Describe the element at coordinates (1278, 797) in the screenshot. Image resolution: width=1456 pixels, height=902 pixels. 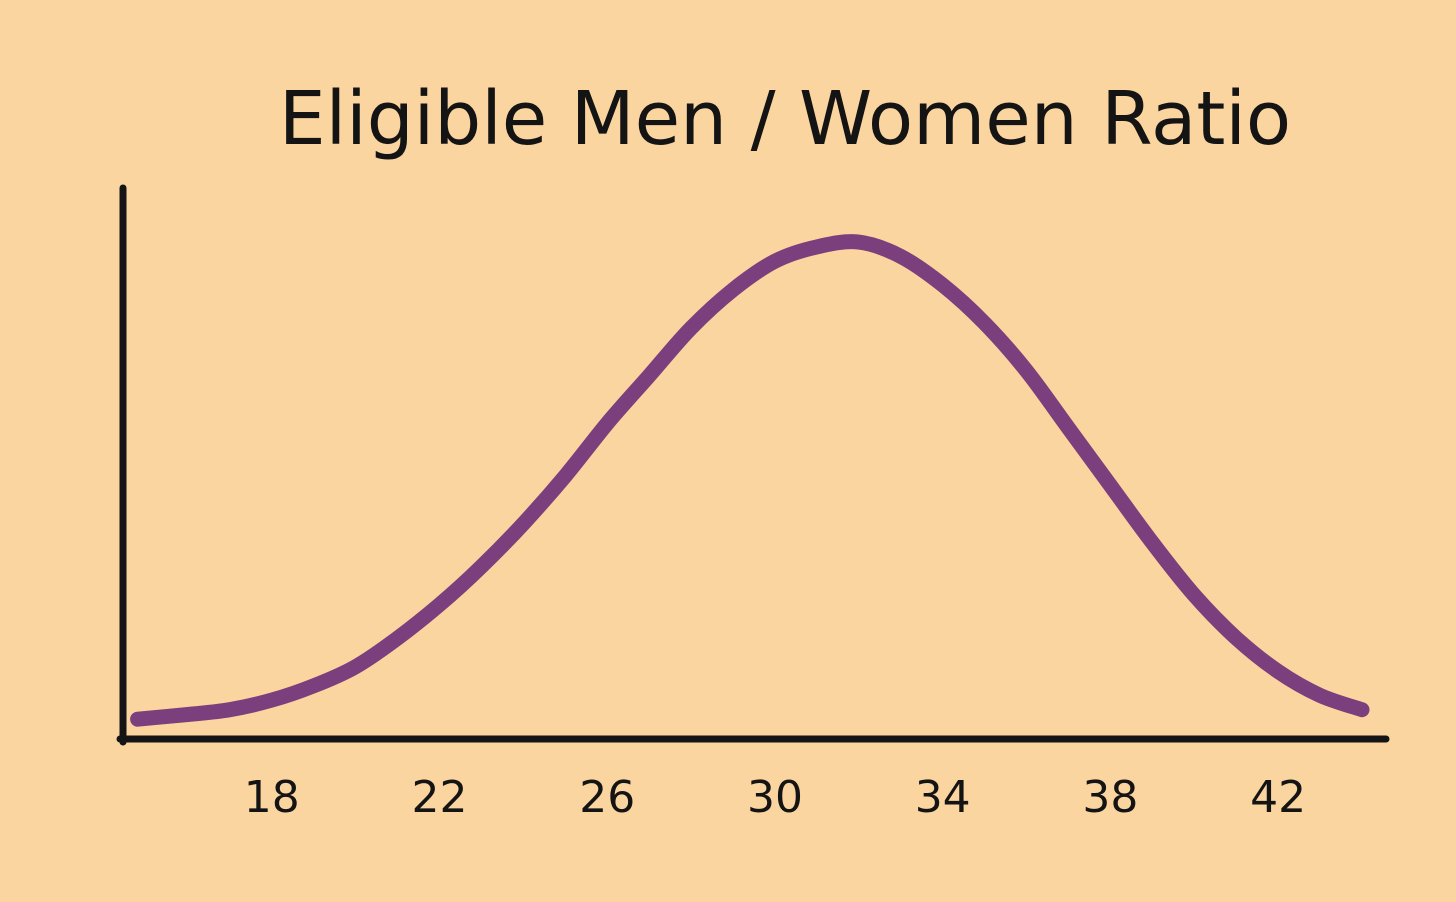
I see `x-tick-label: 42` at that location.